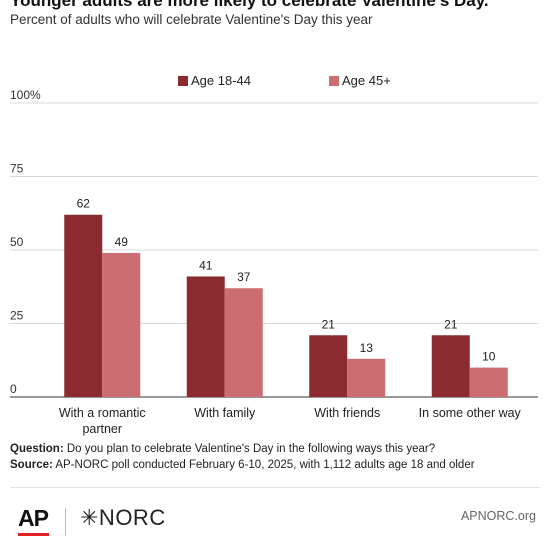  I want to click on source-label: Source:, so click(31, 465).